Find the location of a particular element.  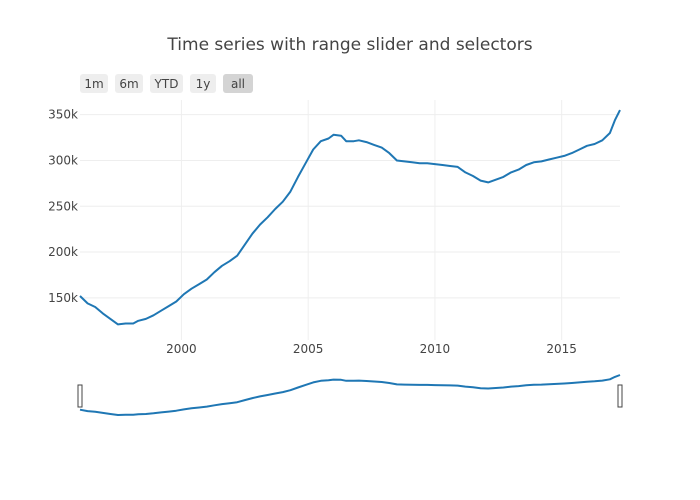

range-selector: 1m 6m YTD 1y all is located at coordinates (166, 83).